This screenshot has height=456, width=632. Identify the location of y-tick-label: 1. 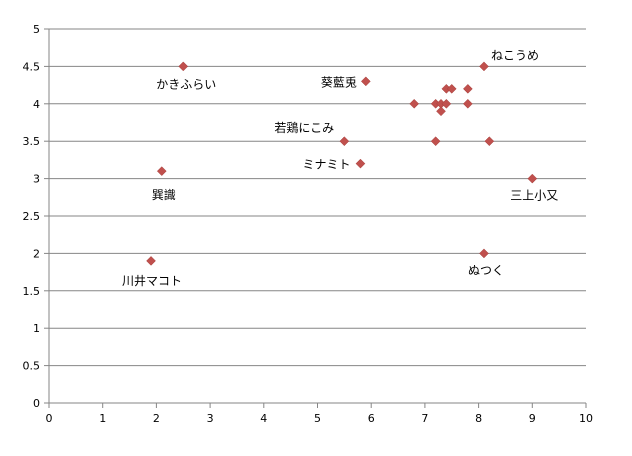
(36, 328).